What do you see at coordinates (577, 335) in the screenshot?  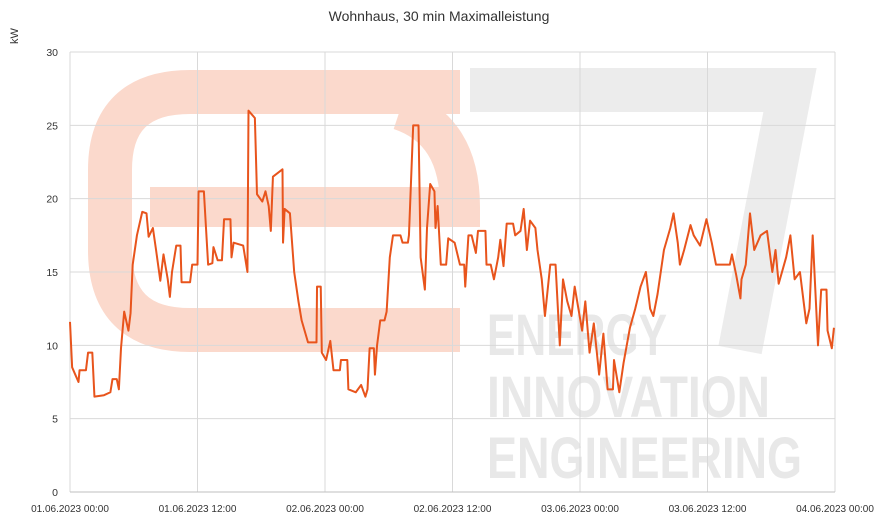 I see `watermark-text: ENERGY` at bounding box center [577, 335].